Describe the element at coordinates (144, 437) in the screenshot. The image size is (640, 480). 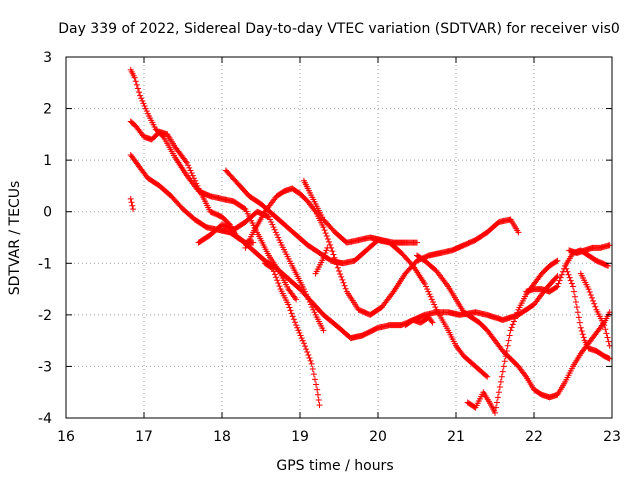
I see `x-tick-label: 17` at that location.